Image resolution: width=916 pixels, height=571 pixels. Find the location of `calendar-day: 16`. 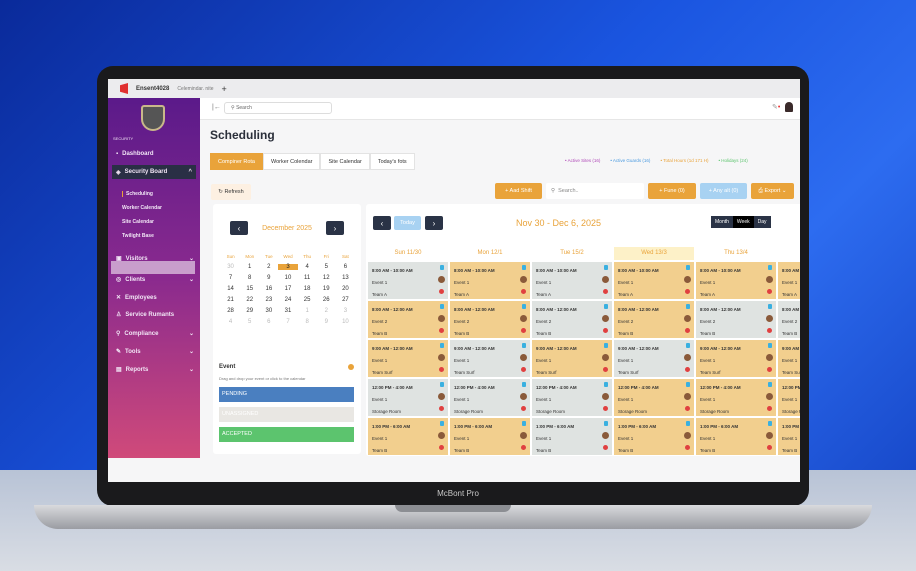

calendar-day: 16 is located at coordinates (269, 289).